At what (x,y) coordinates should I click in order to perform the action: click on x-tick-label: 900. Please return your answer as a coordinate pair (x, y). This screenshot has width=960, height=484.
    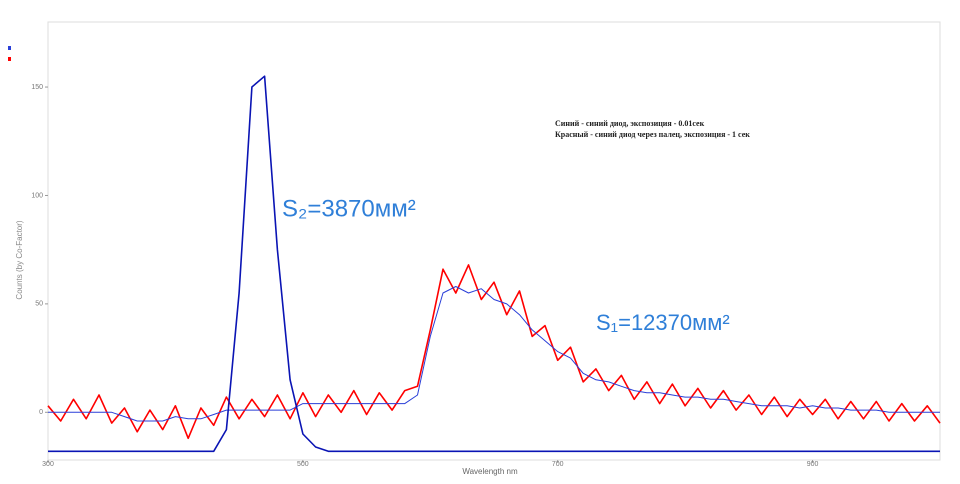
    Looking at the image, I should click on (813, 464).